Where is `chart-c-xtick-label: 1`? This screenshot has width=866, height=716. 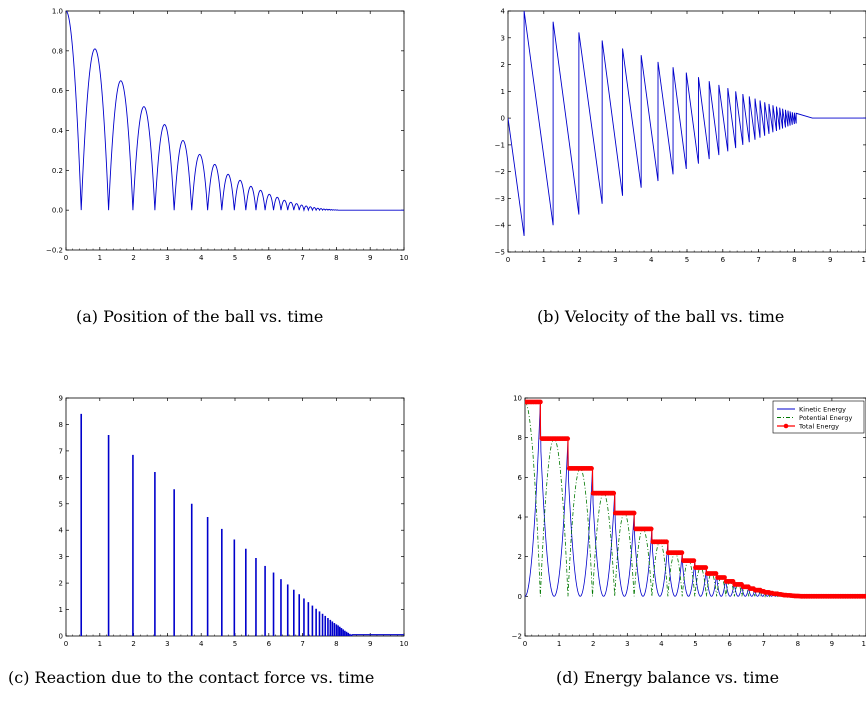 chart-c-xtick-label: 1 is located at coordinates (100, 644).